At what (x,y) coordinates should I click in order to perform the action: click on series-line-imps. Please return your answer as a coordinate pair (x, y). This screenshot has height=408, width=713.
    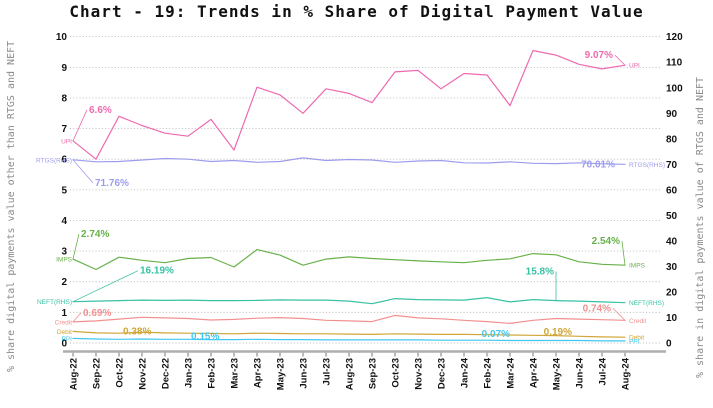
    Looking at the image, I should click on (349, 260).